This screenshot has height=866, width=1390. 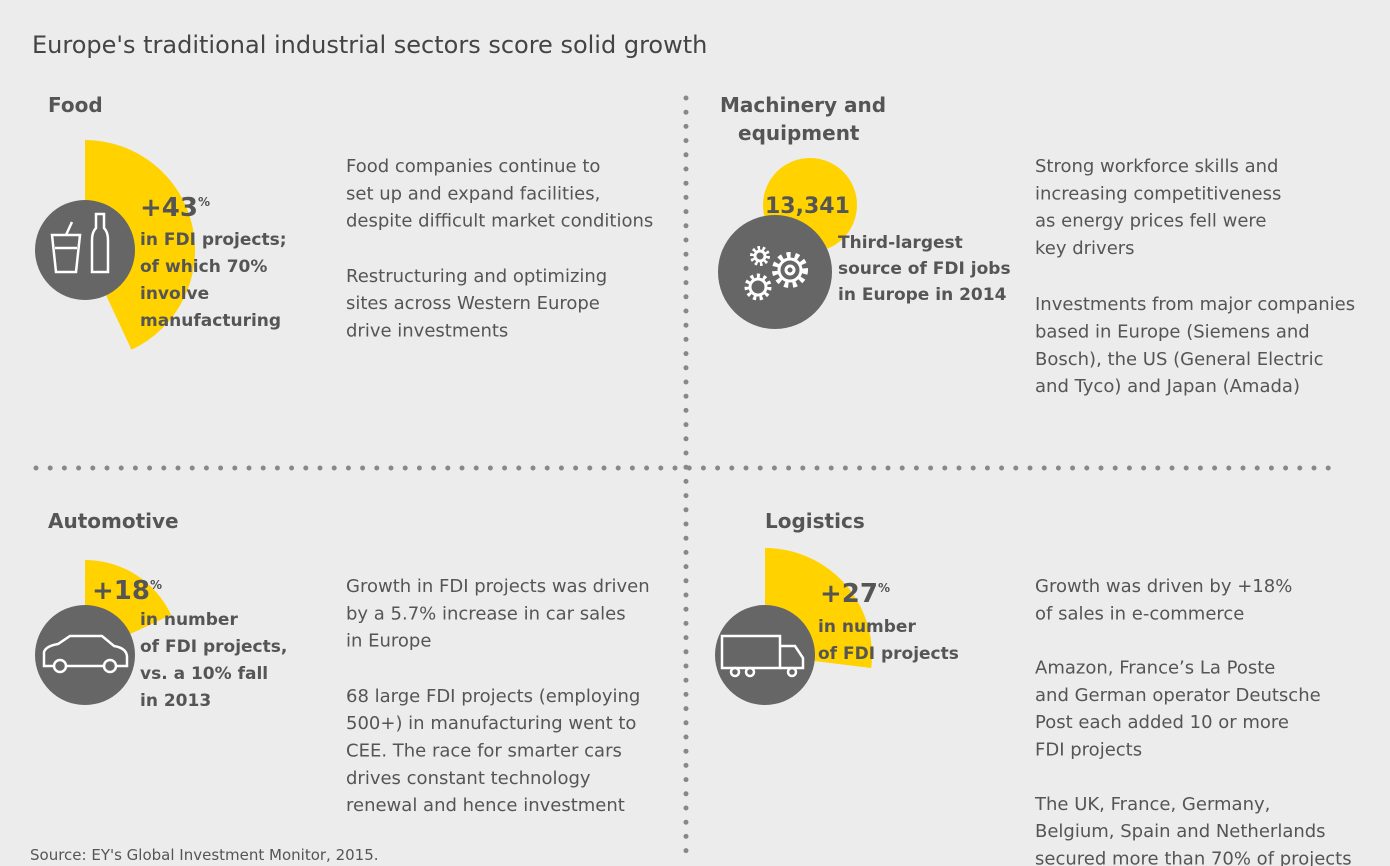 I want to click on stat-value: +18, so click(x=121, y=591).